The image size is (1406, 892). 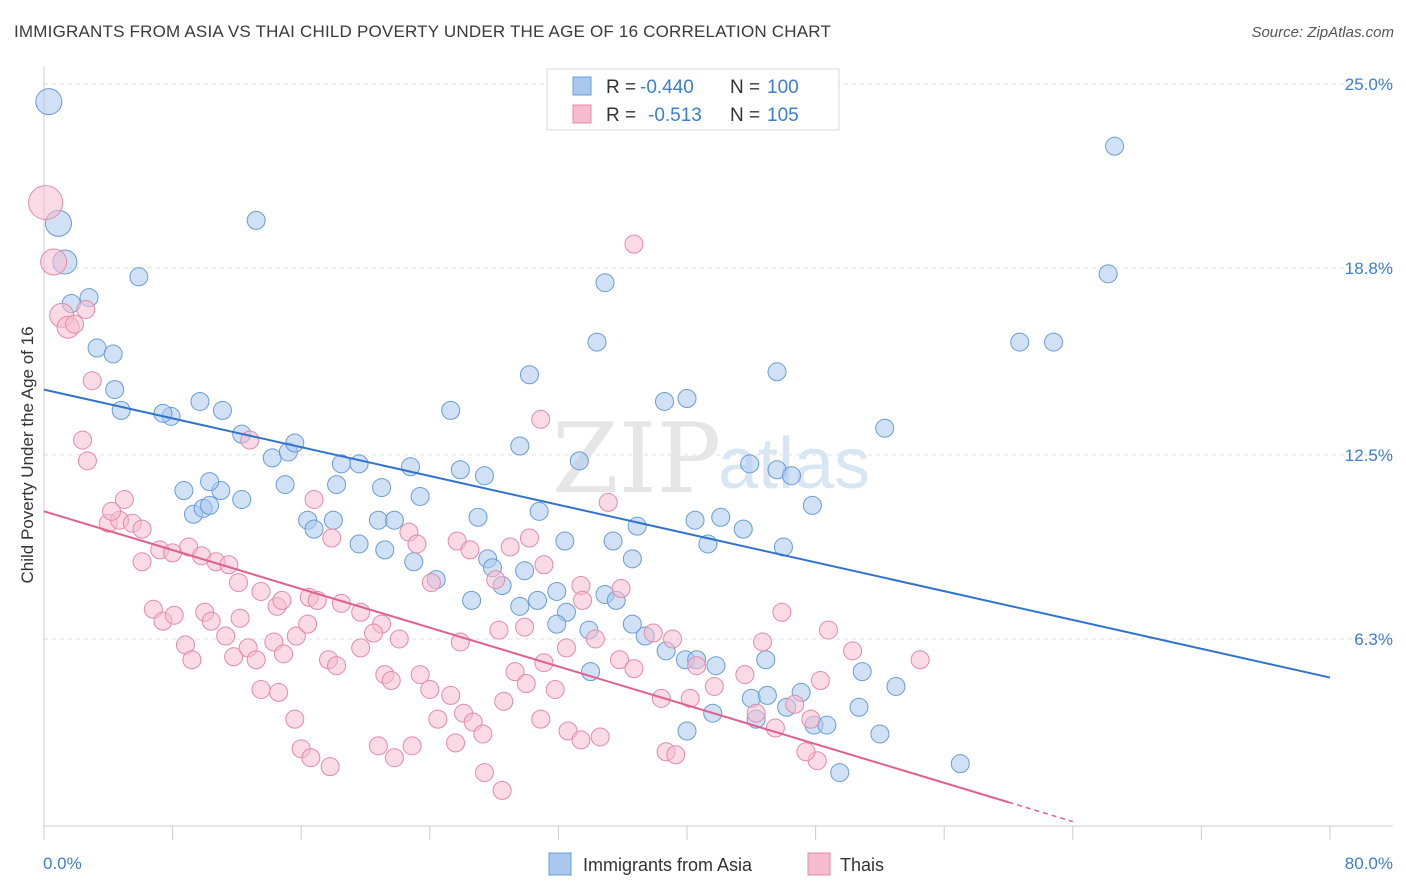 I want to click on x-tick-label-min: 0.0%, so click(x=62, y=863).